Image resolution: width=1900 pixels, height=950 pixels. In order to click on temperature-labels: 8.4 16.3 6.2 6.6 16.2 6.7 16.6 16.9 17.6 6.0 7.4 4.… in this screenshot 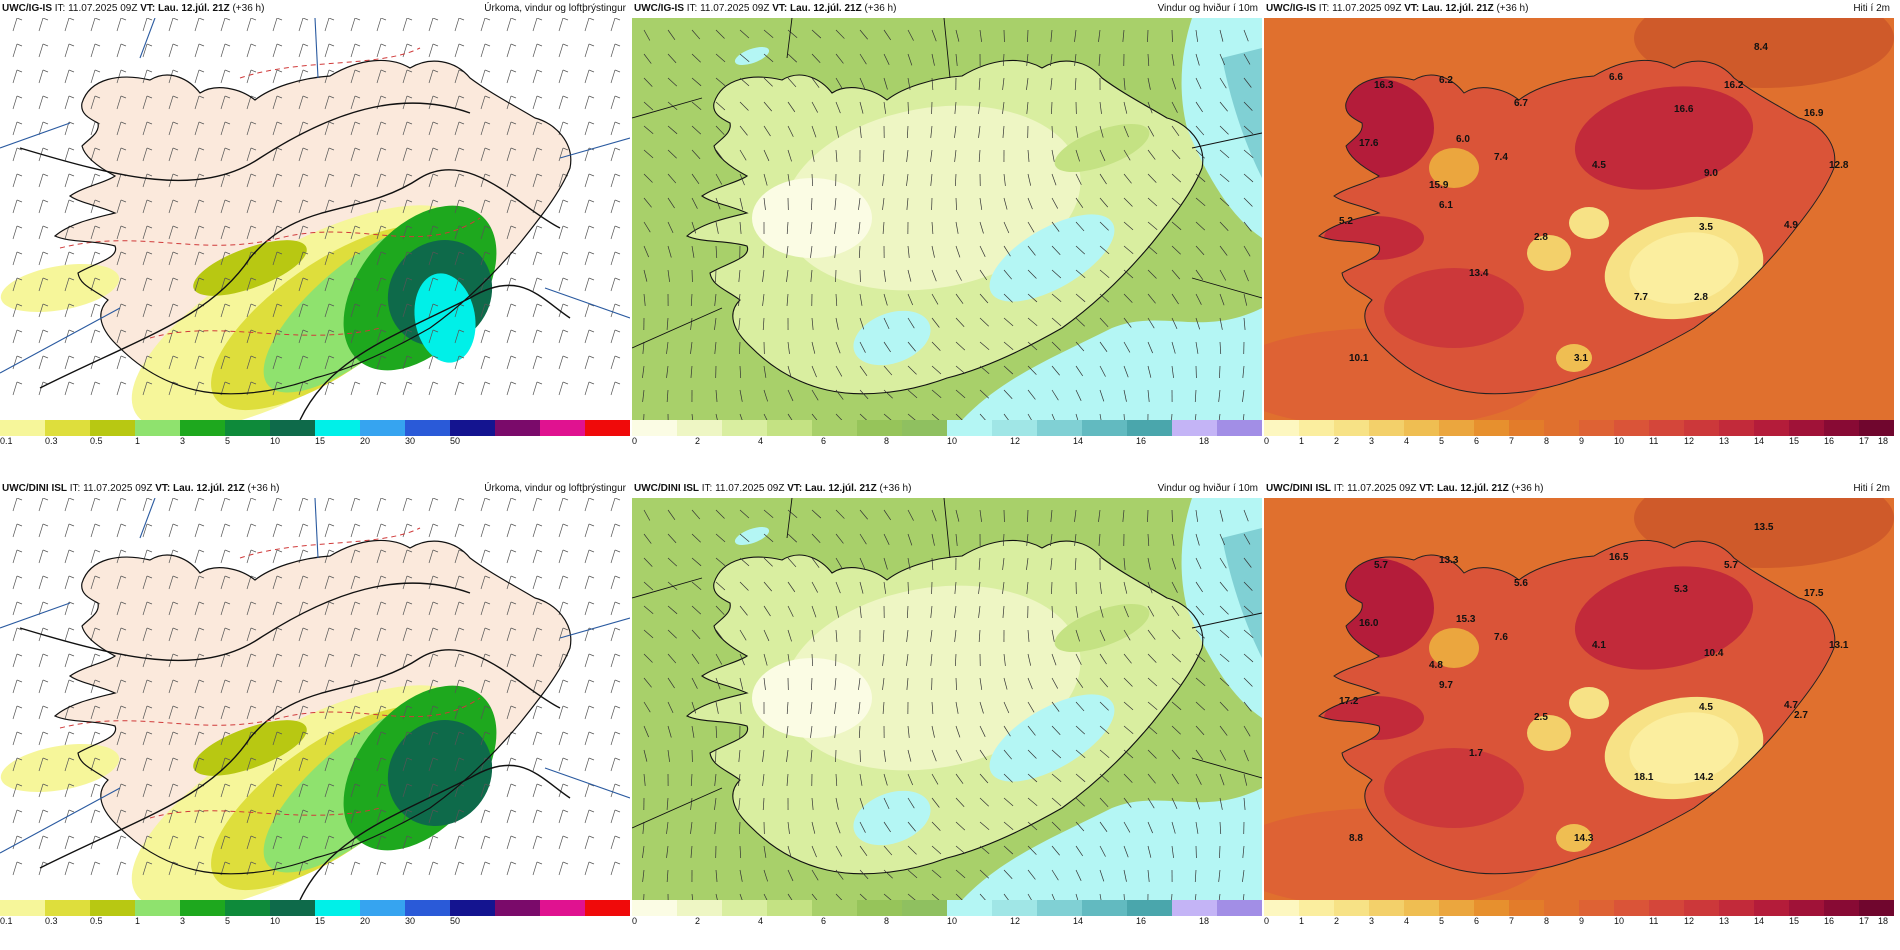, I will do `click(1594, 203)`.